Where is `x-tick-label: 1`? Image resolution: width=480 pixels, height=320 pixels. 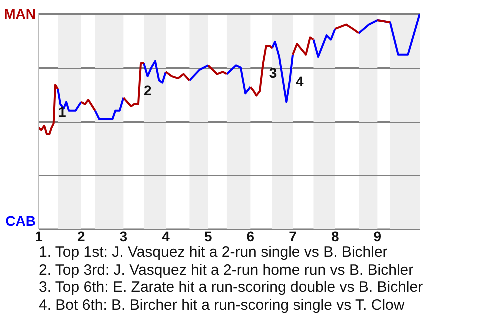
x-tick-label: 1 is located at coordinates (39, 236).